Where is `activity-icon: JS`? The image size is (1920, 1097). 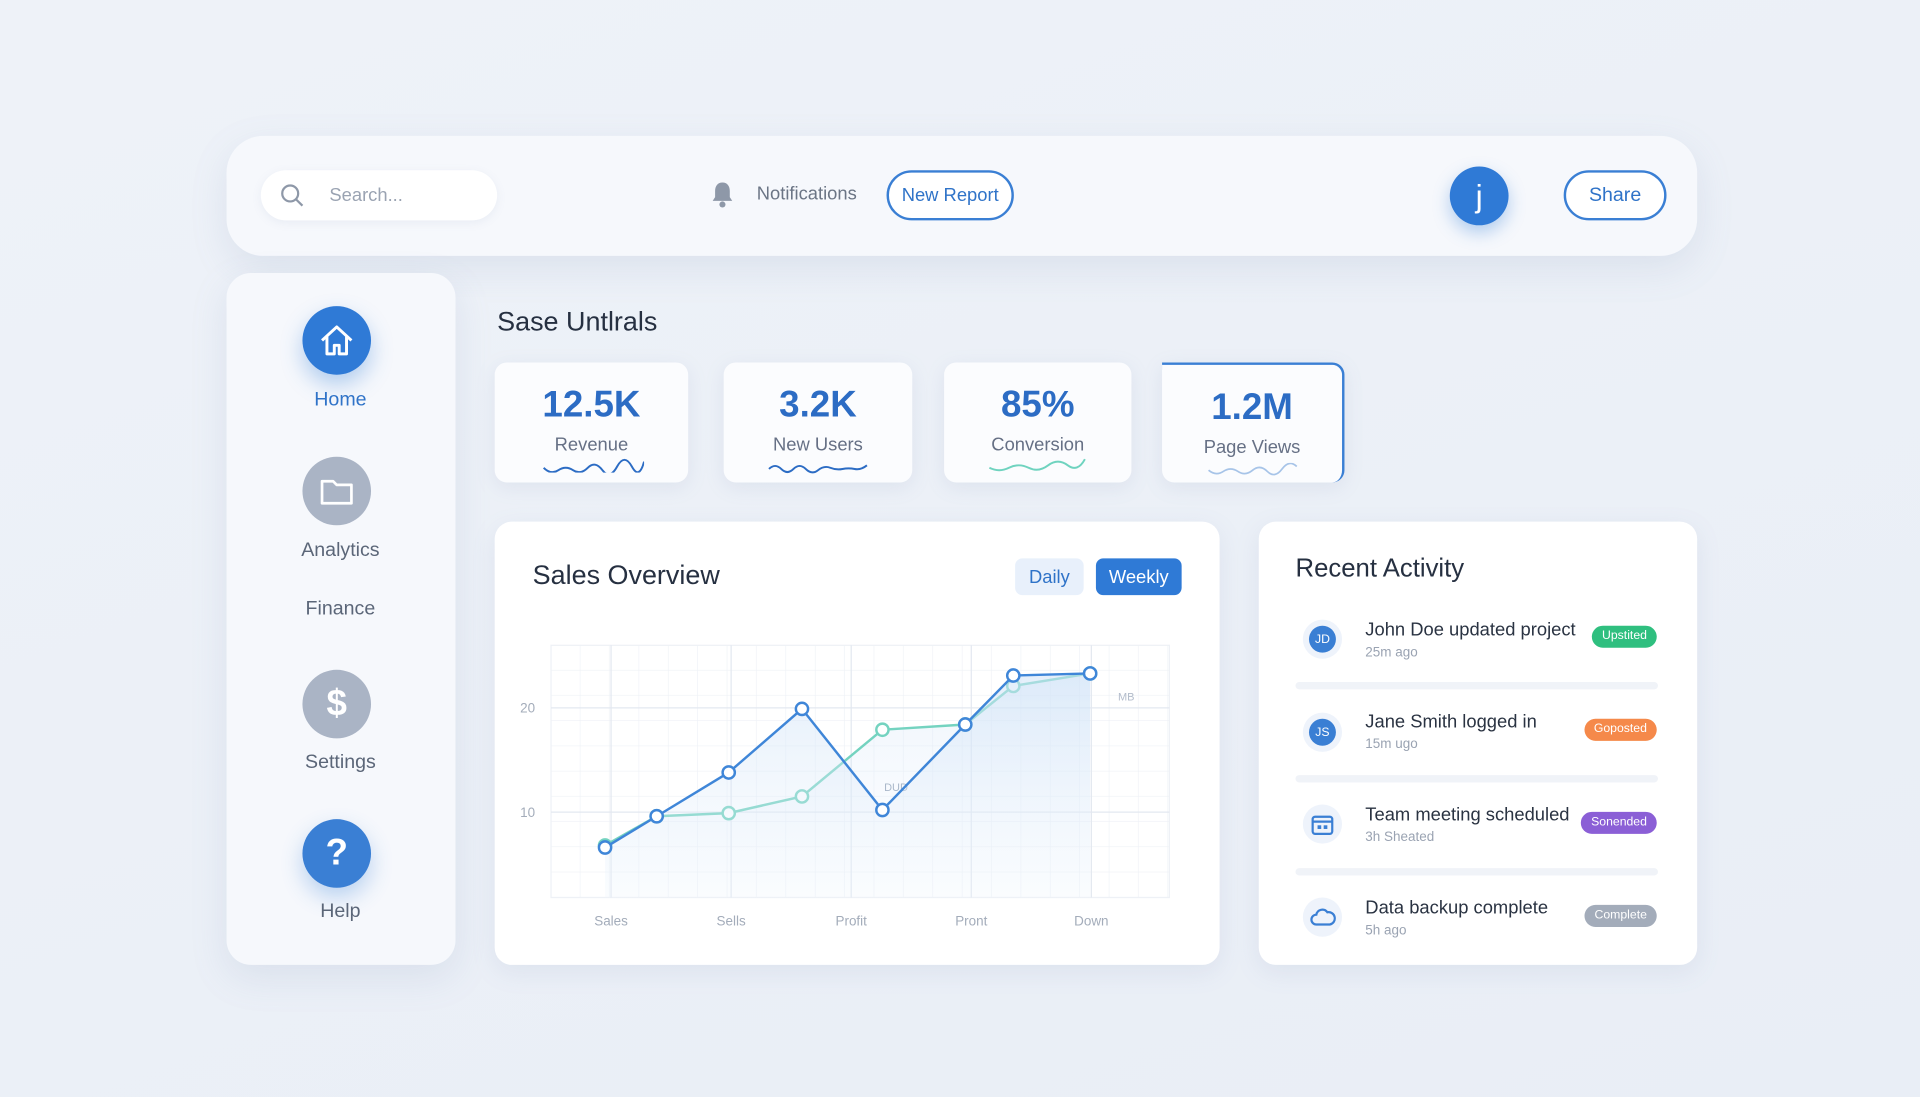 activity-icon: JS is located at coordinates (1322, 732).